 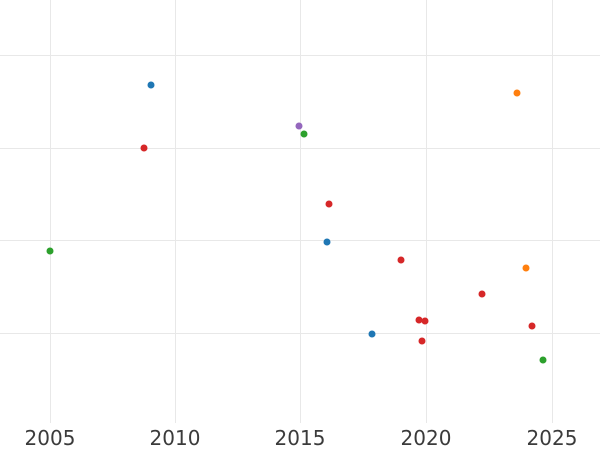 I want to click on x-tick-label: 2015, so click(x=300, y=438).